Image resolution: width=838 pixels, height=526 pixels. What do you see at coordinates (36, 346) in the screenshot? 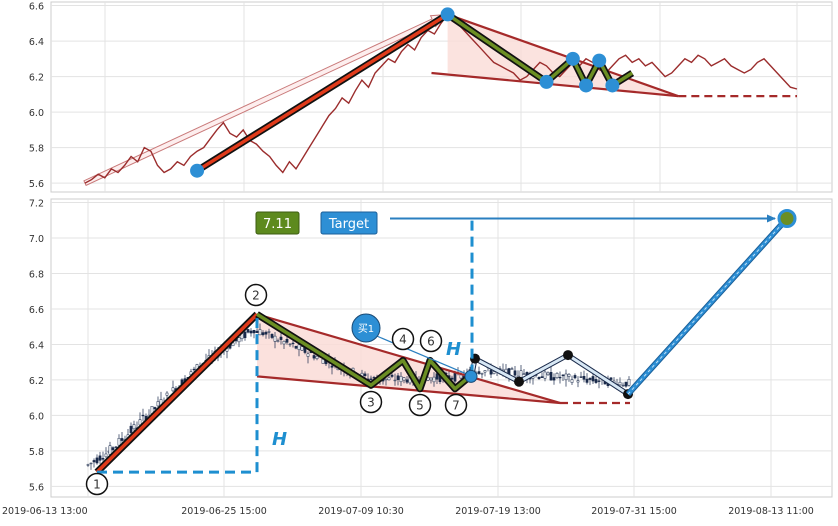
I see `bottom-y-axis: 5.6 5.8 6.0 6.2 6.4 6.6 6.8 7.0 7.2` at bounding box center [36, 346].